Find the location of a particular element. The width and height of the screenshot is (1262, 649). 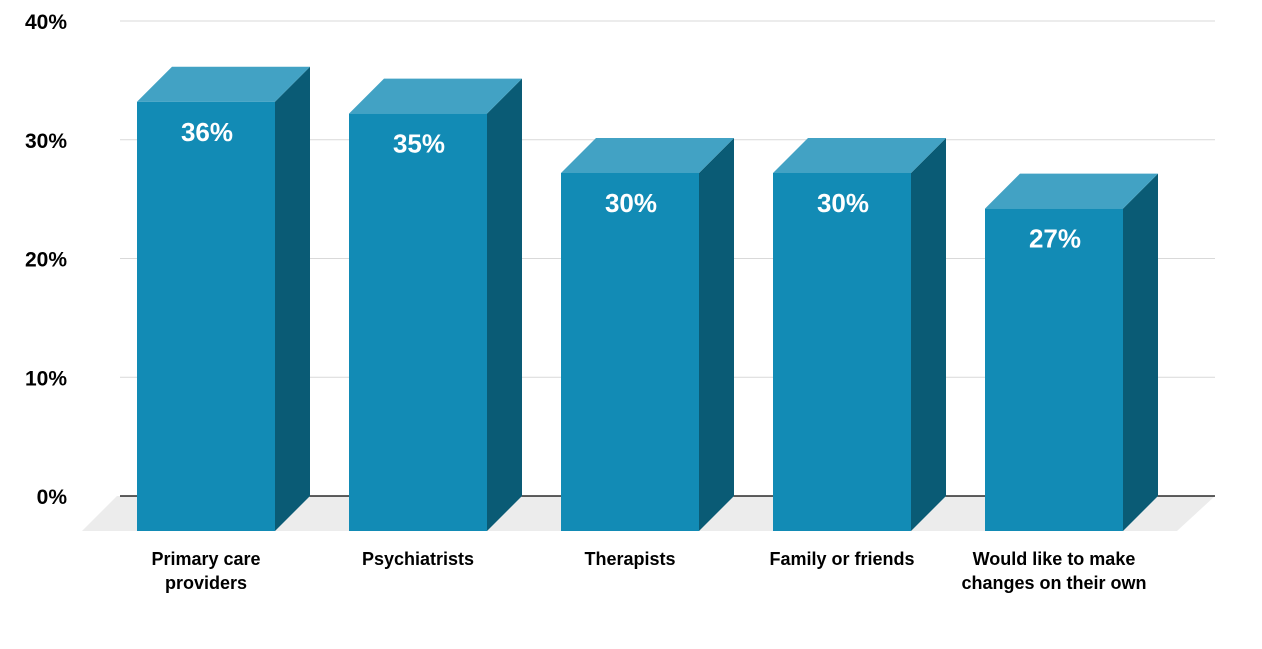

y-tick-label: 20% is located at coordinates (46, 260).